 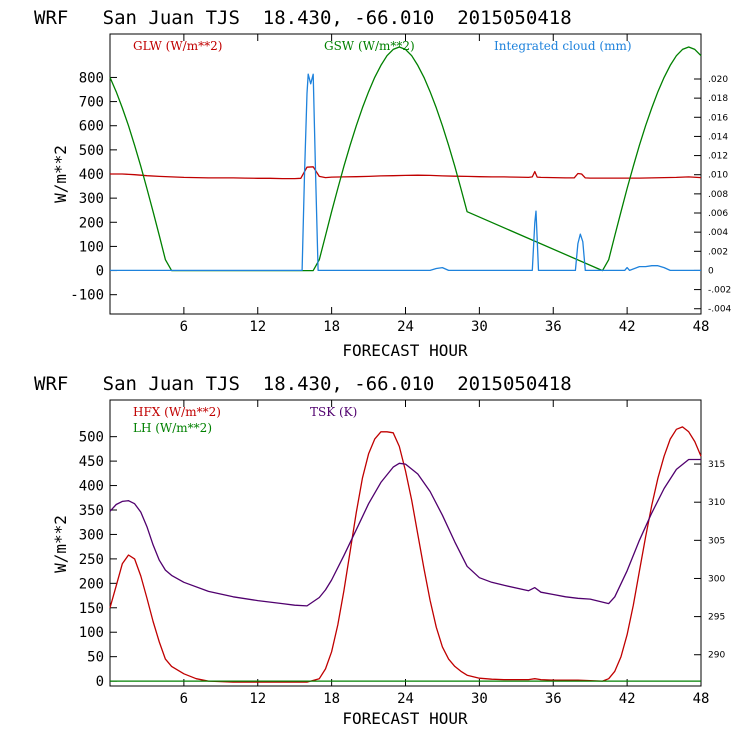 What do you see at coordinates (716, 503) in the screenshot?
I see `y2-tick-label: 310` at bounding box center [716, 503].